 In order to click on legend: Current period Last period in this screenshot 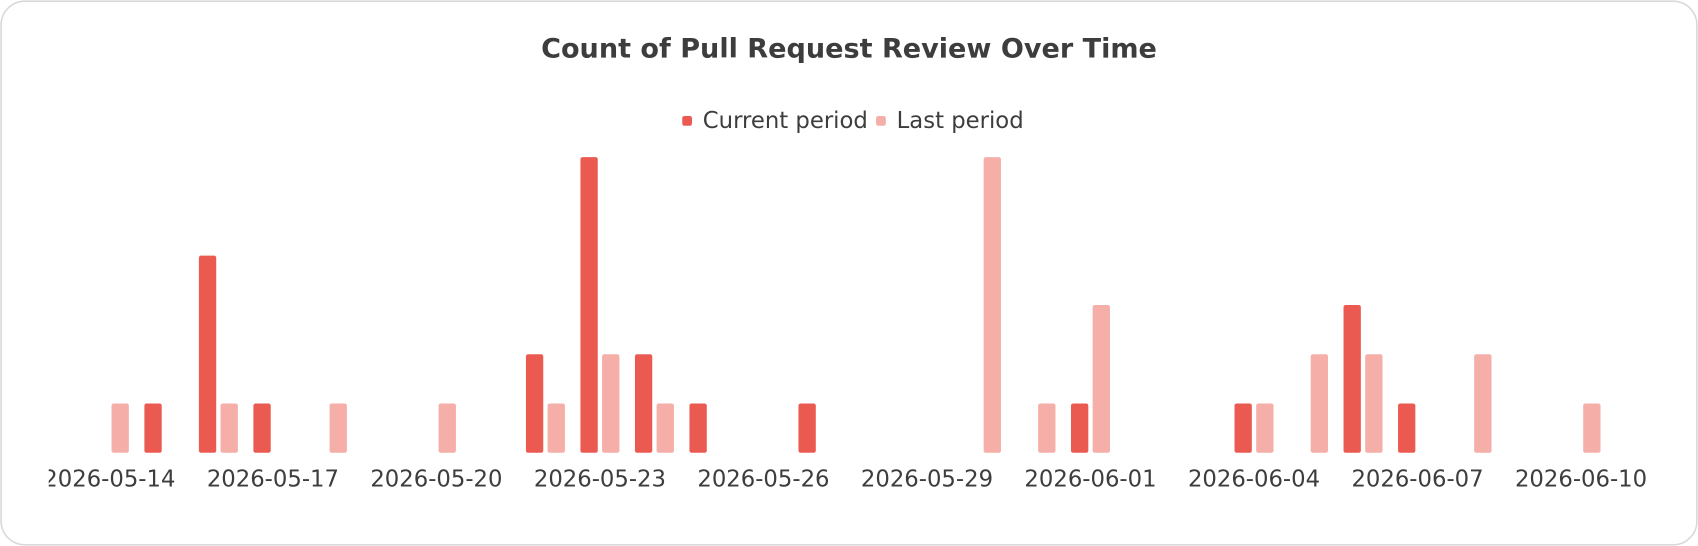, I will do `click(853, 121)`.